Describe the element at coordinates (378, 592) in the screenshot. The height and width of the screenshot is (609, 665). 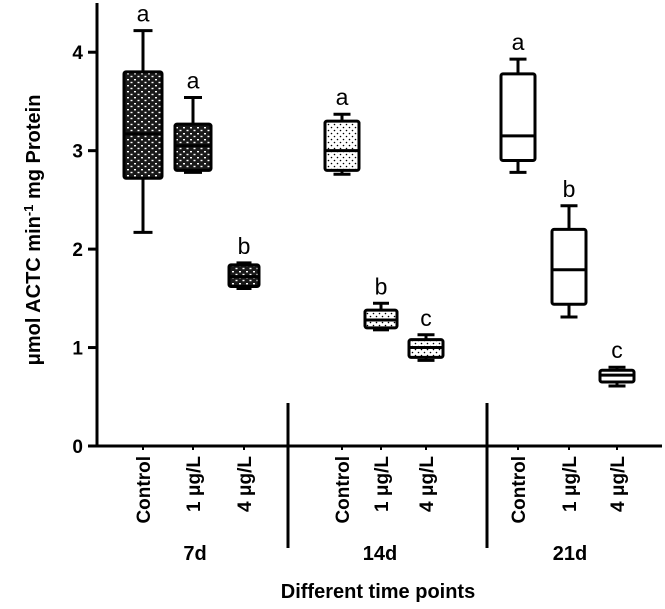
I see `x-axis-title: Different time points` at that location.